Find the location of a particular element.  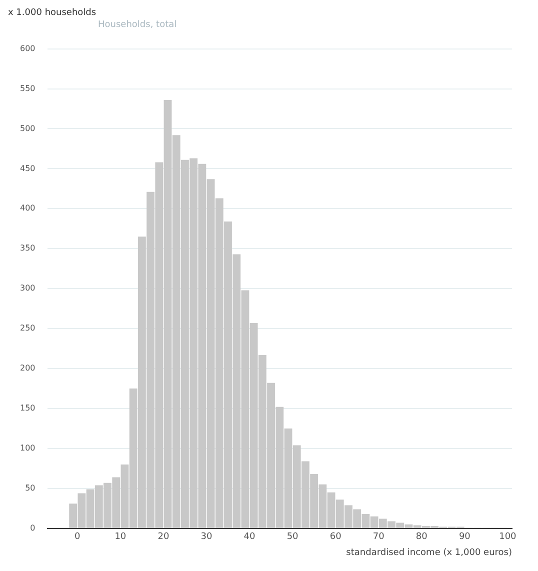

y-tick-label: 400 is located at coordinates (28, 208).